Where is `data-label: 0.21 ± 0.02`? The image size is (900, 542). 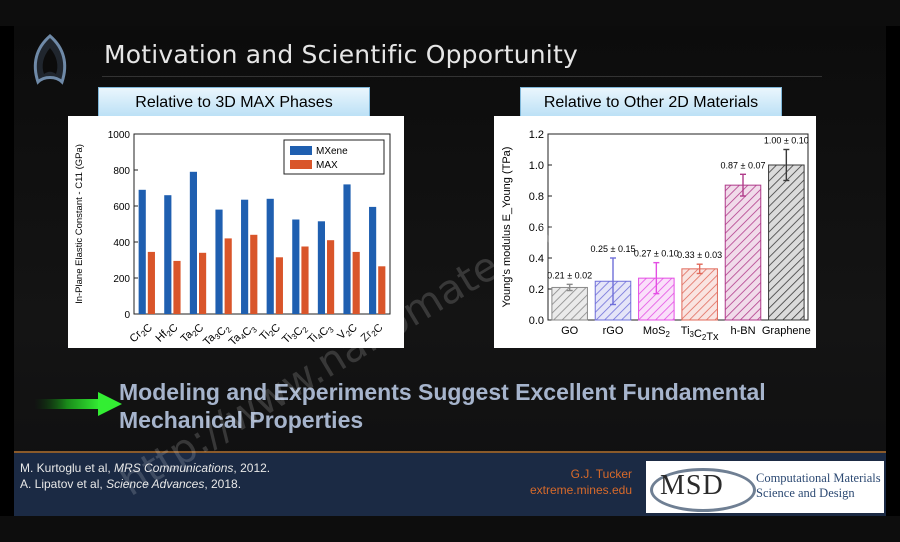 data-label: 0.21 ± 0.02 is located at coordinates (569, 275).